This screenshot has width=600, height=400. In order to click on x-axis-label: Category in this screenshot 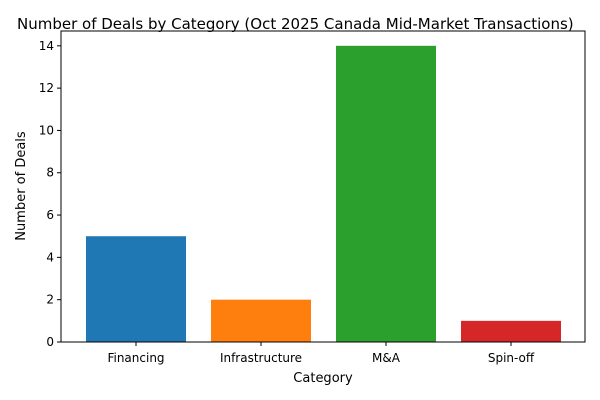, I will do `click(323, 378)`.